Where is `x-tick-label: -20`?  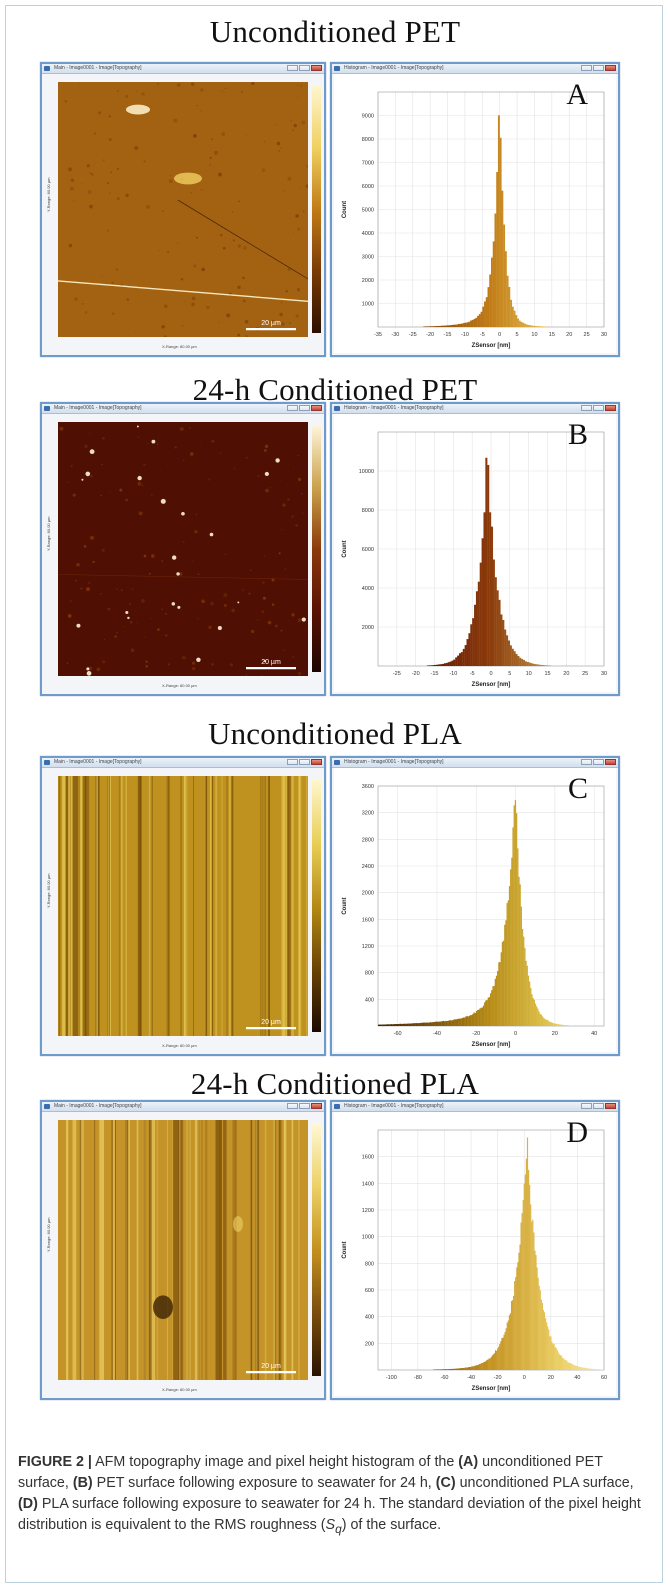
x-tick-label: -20 is located at coordinates (498, 1378).